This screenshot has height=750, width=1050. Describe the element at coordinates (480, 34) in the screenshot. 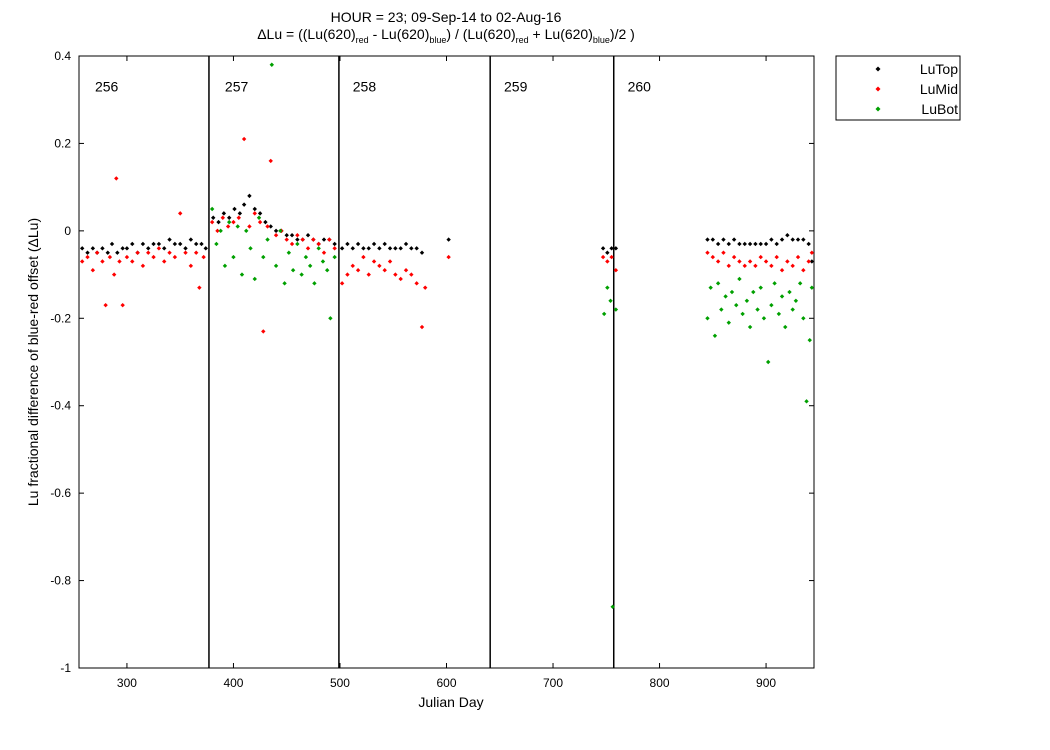

I see `subtitle-part: ) / (Lu(620)` at that location.